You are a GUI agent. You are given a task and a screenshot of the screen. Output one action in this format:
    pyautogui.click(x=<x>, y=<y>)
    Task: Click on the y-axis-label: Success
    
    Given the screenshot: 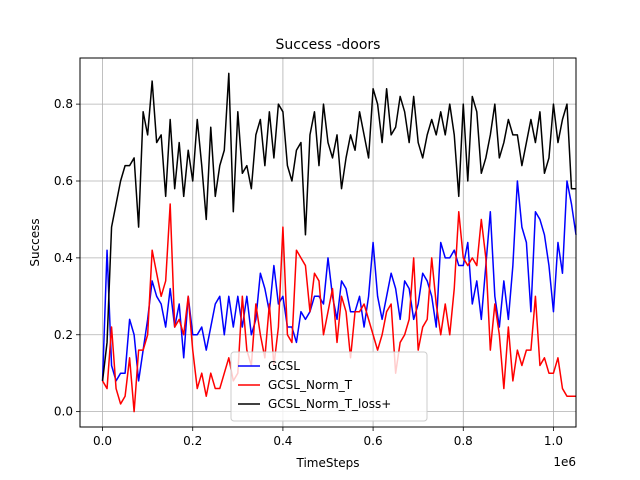 What is the action you would take?
    pyautogui.click(x=35, y=242)
    